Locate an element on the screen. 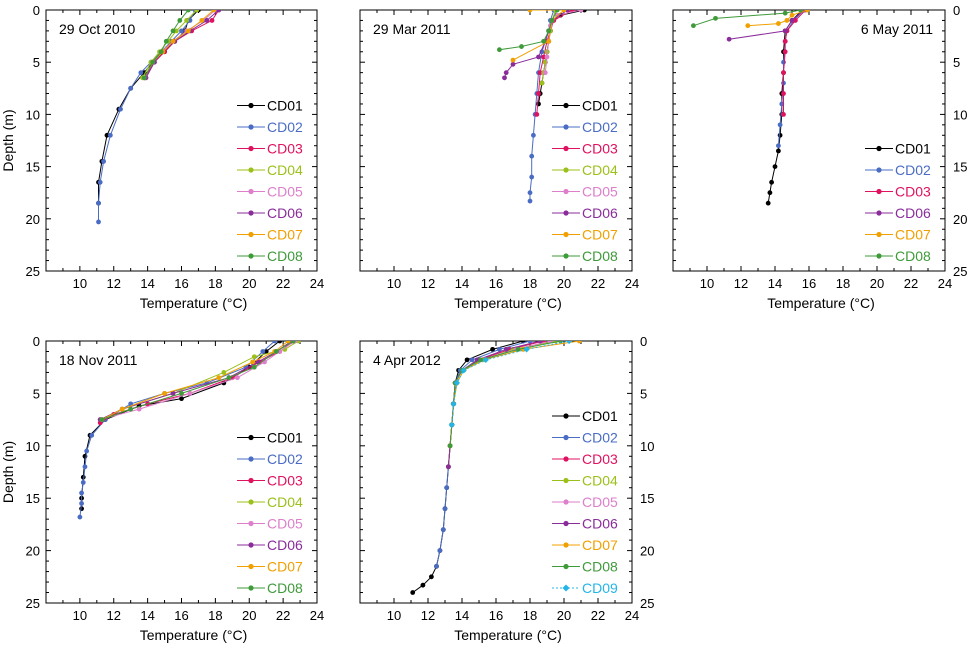 This screenshot has height=645, width=969. series-line-cd06 is located at coordinates (536, 44).